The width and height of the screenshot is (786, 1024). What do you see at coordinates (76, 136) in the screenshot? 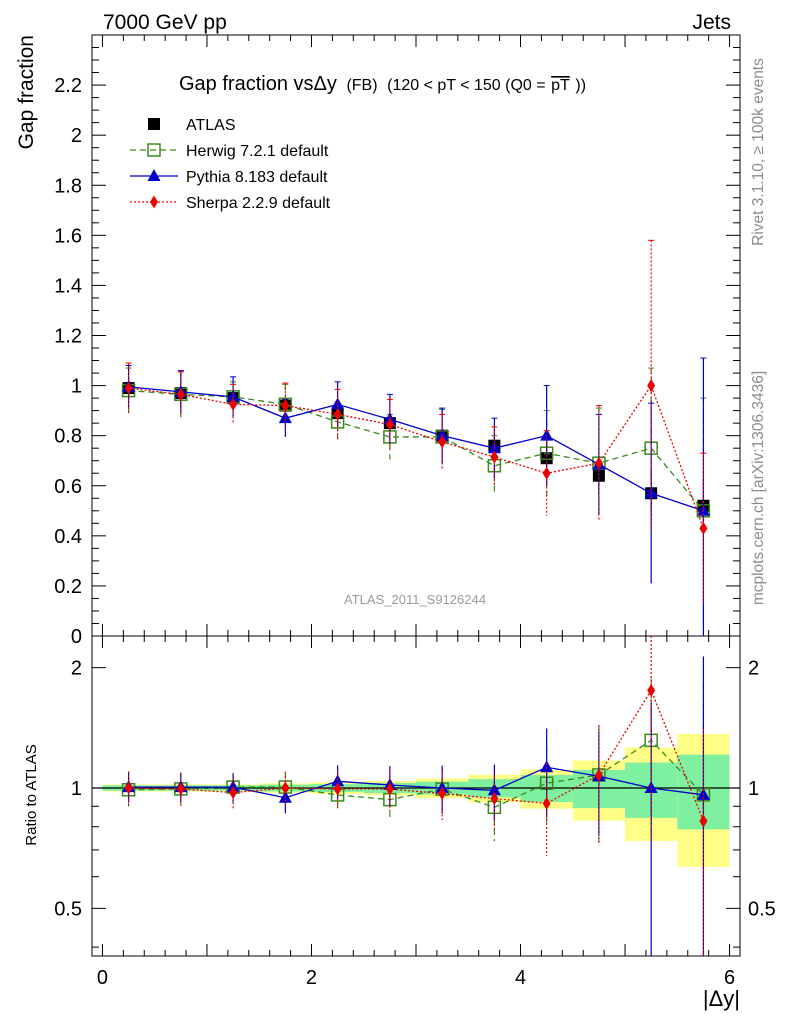
I see `y-tick-label-top: 2` at bounding box center [76, 136].